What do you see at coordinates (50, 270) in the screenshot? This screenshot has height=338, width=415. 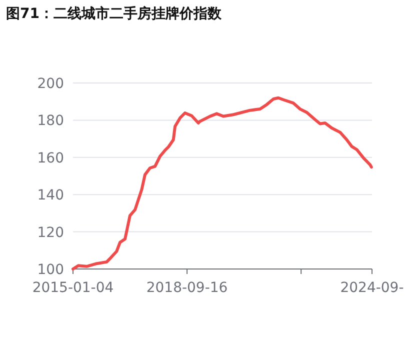 I see `y-tick-label: 100` at bounding box center [50, 270].